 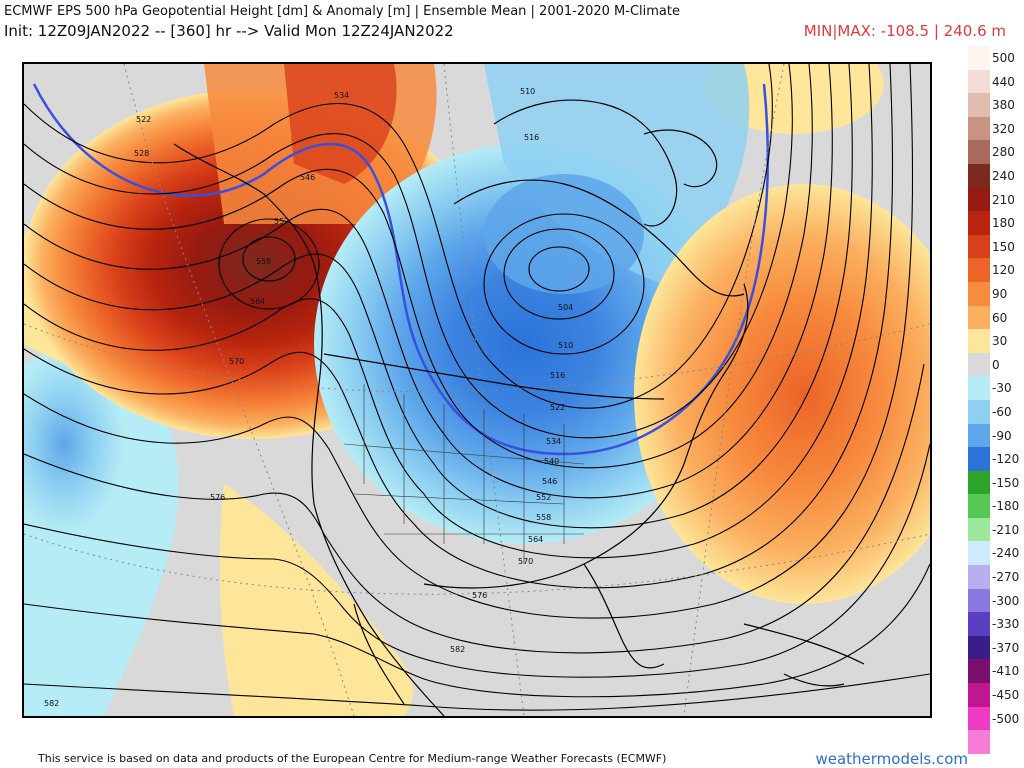 What do you see at coordinates (1006, 482) in the screenshot?
I see `legend-label: -150` at bounding box center [1006, 482].